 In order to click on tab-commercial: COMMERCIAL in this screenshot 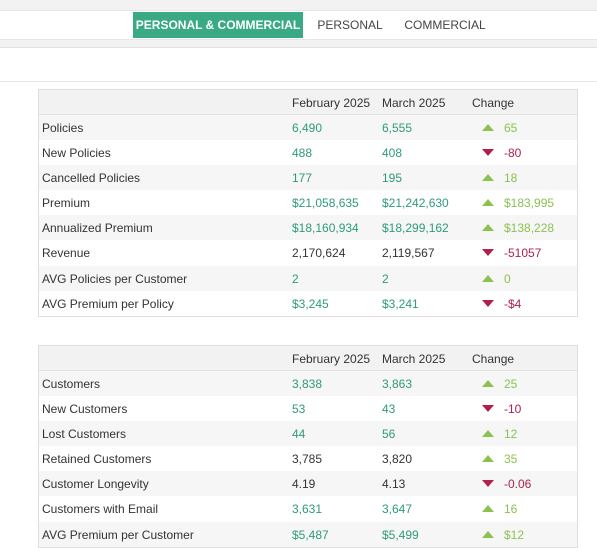, I will do `click(445, 25)`.